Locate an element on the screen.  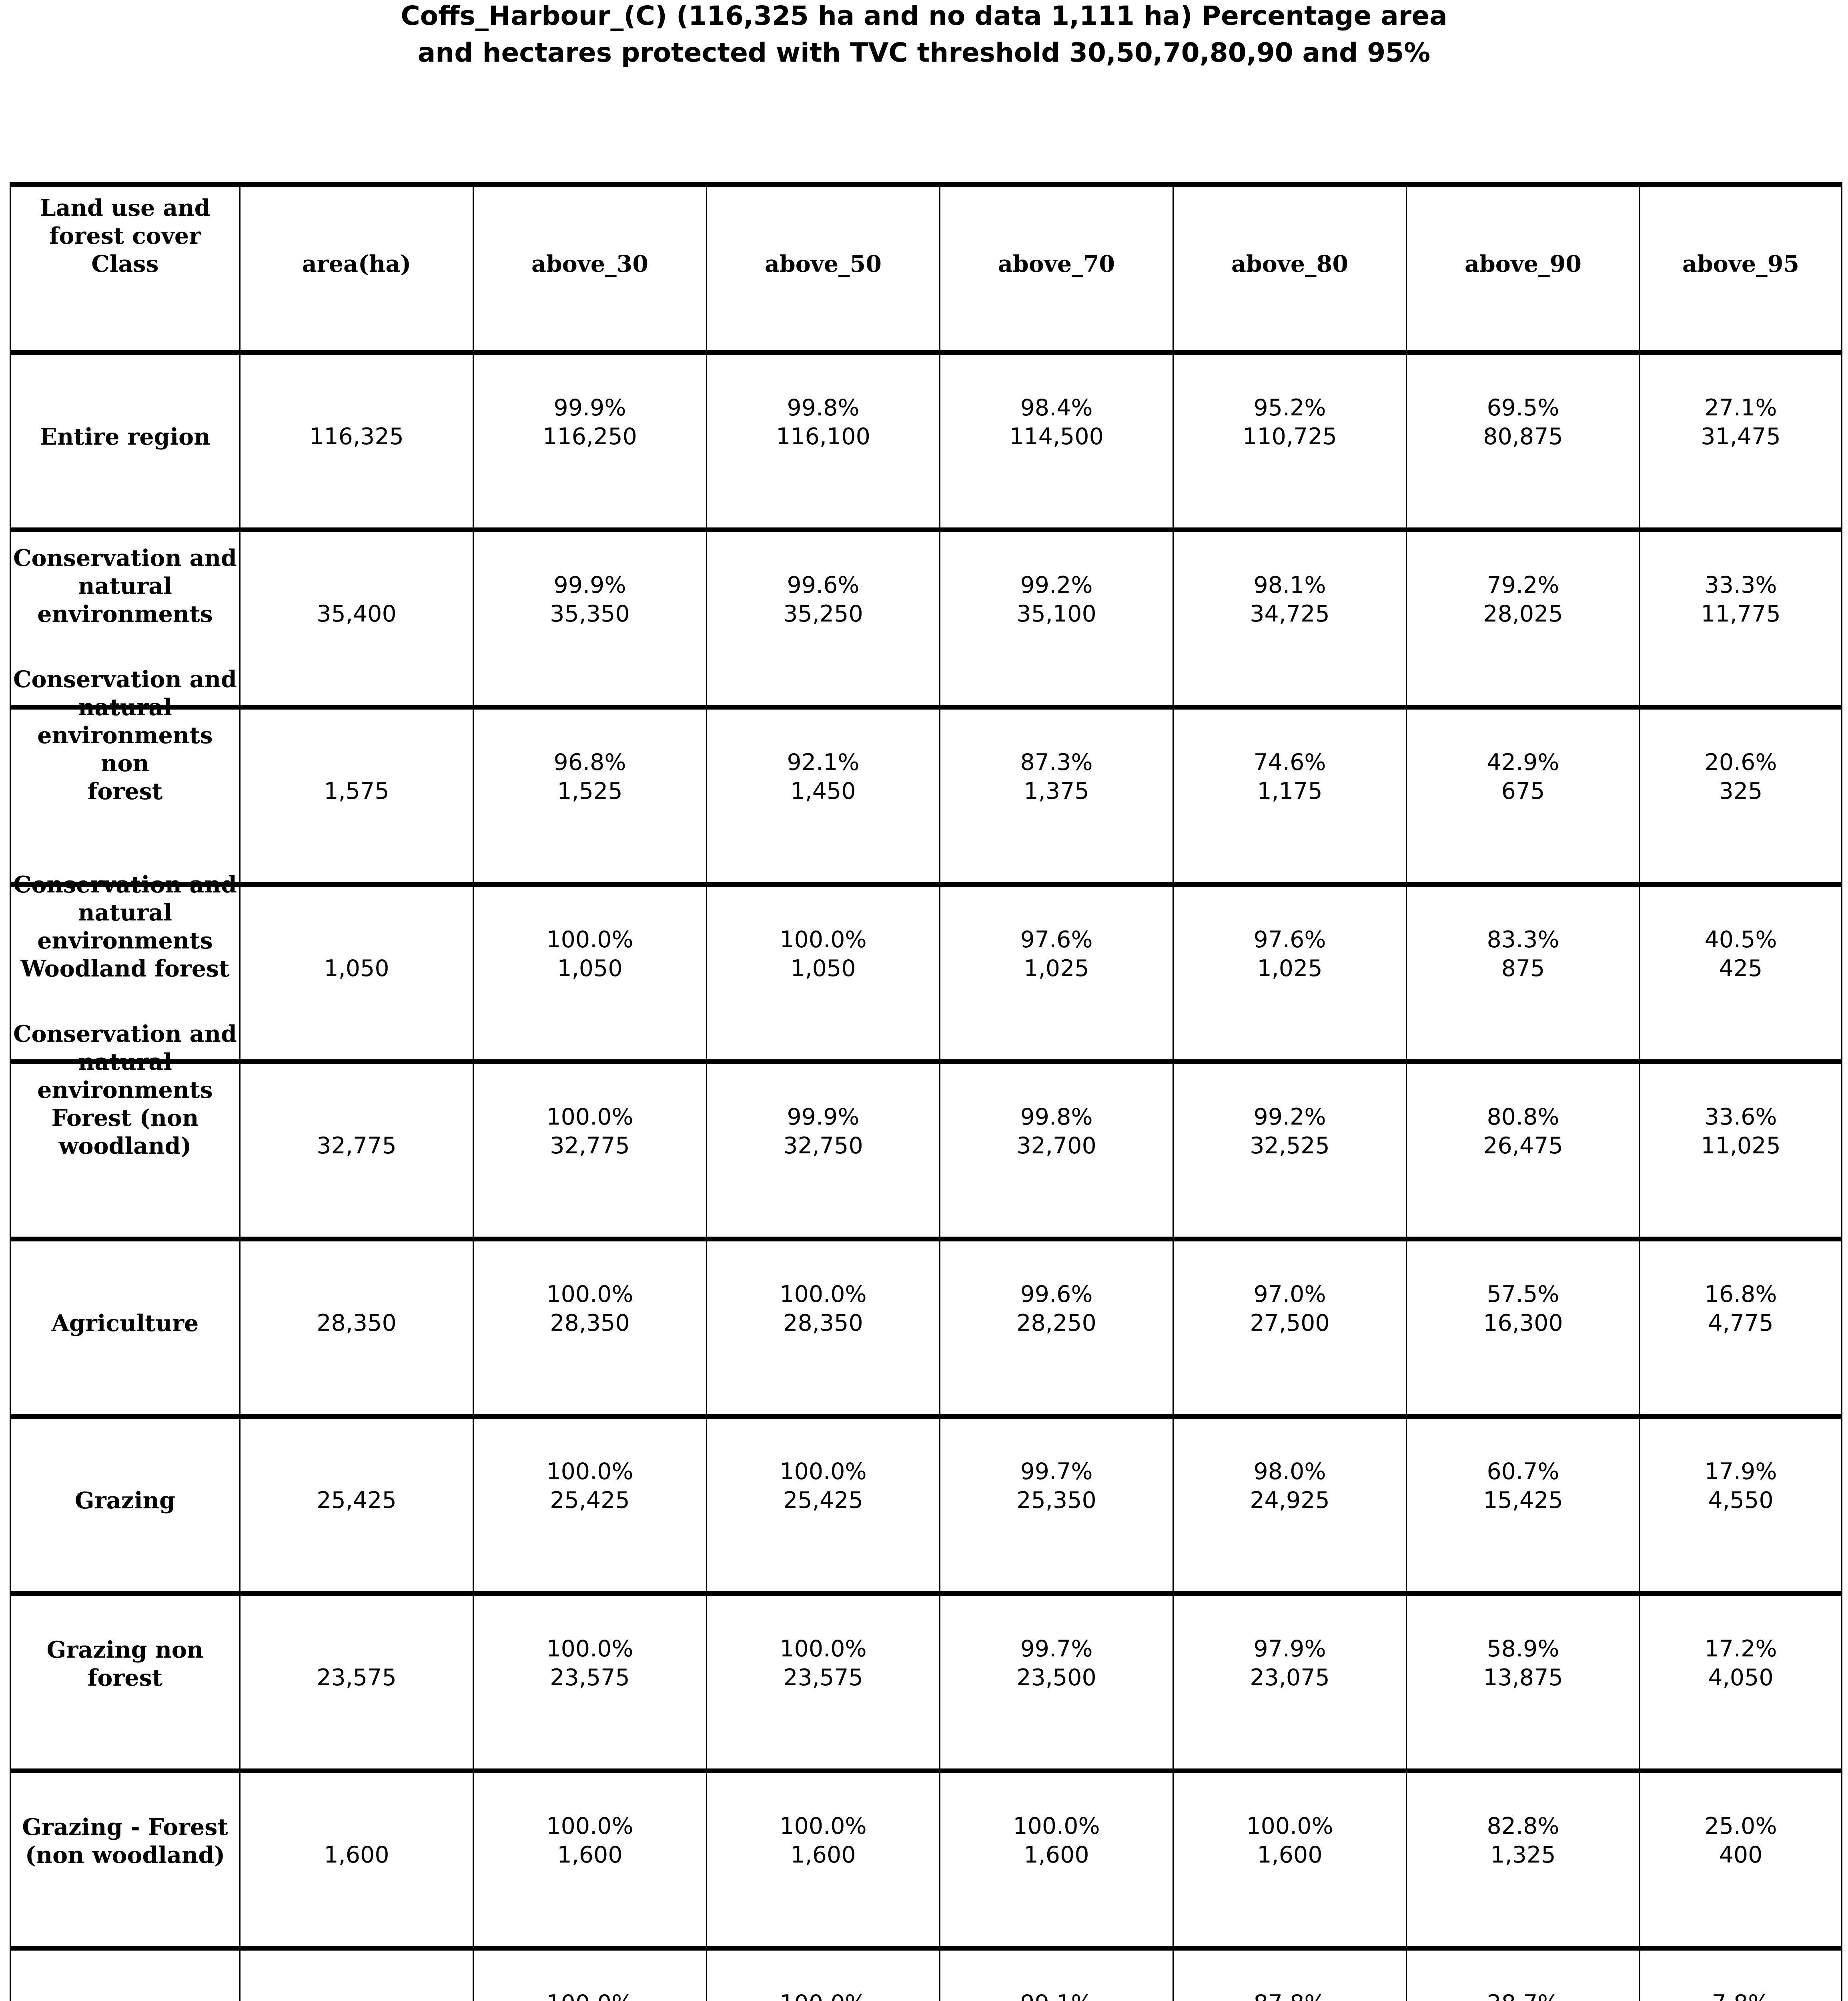
data-cell-above30: 99.9% 116,250 is located at coordinates (590, 441).